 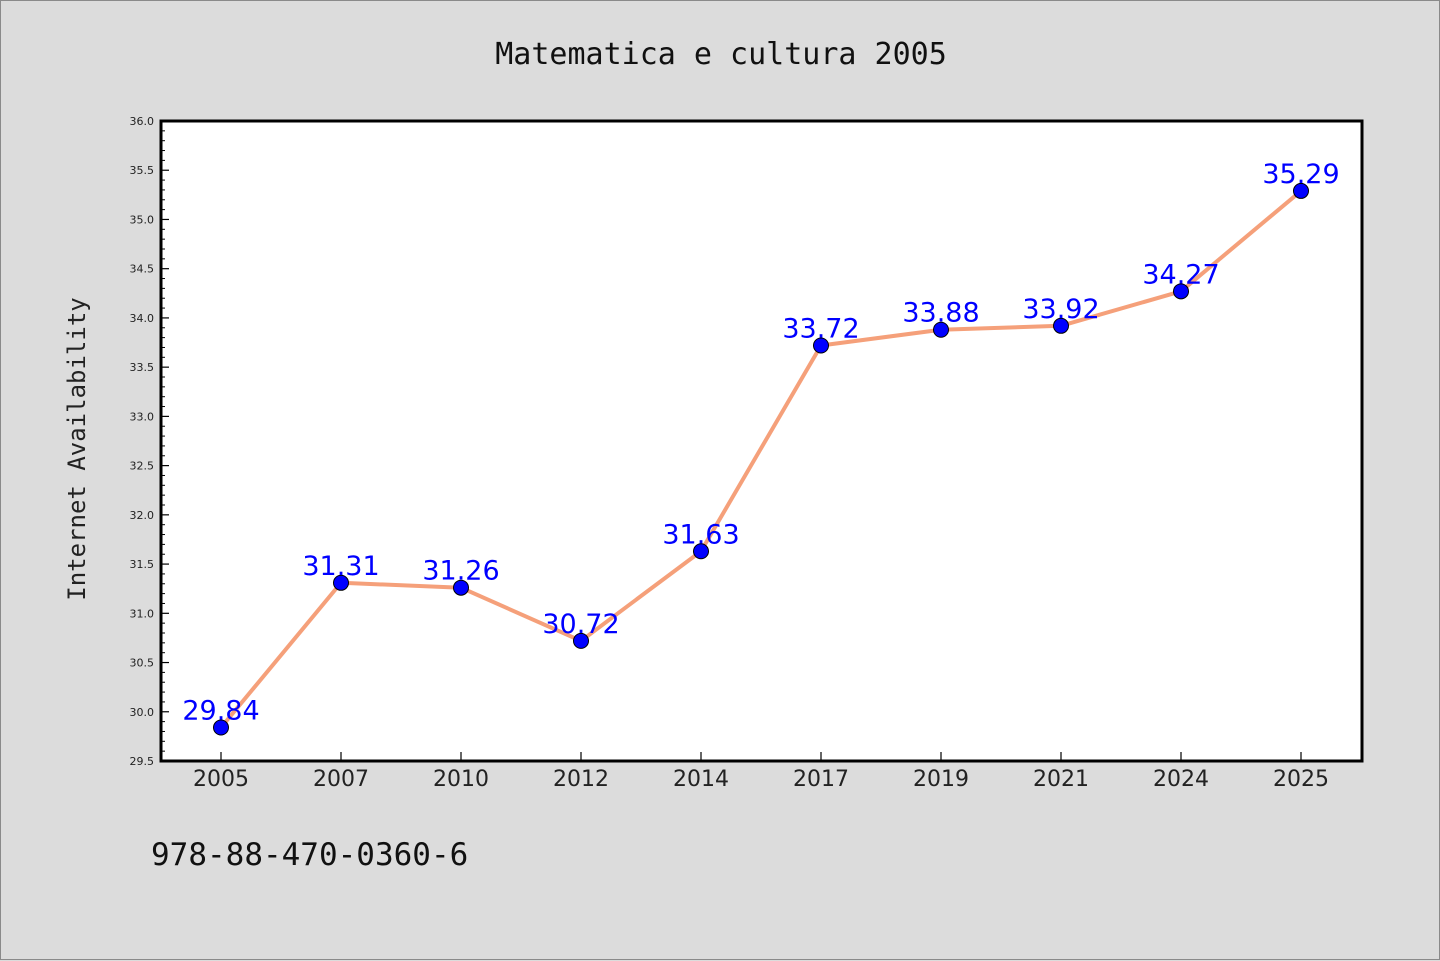 What do you see at coordinates (142, 761) in the screenshot?
I see `y-tick-label: 29.5` at bounding box center [142, 761].